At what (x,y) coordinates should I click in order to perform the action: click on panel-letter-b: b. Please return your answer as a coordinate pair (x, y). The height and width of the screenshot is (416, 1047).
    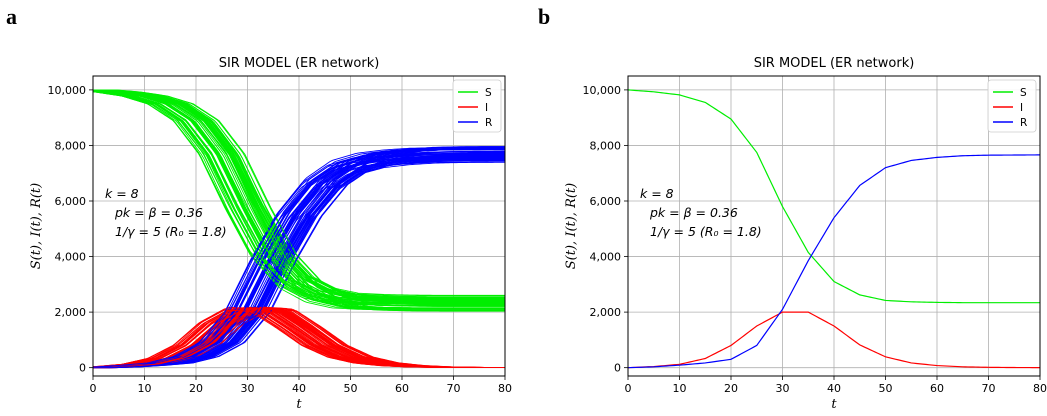
    Looking at the image, I should click on (544, 16).